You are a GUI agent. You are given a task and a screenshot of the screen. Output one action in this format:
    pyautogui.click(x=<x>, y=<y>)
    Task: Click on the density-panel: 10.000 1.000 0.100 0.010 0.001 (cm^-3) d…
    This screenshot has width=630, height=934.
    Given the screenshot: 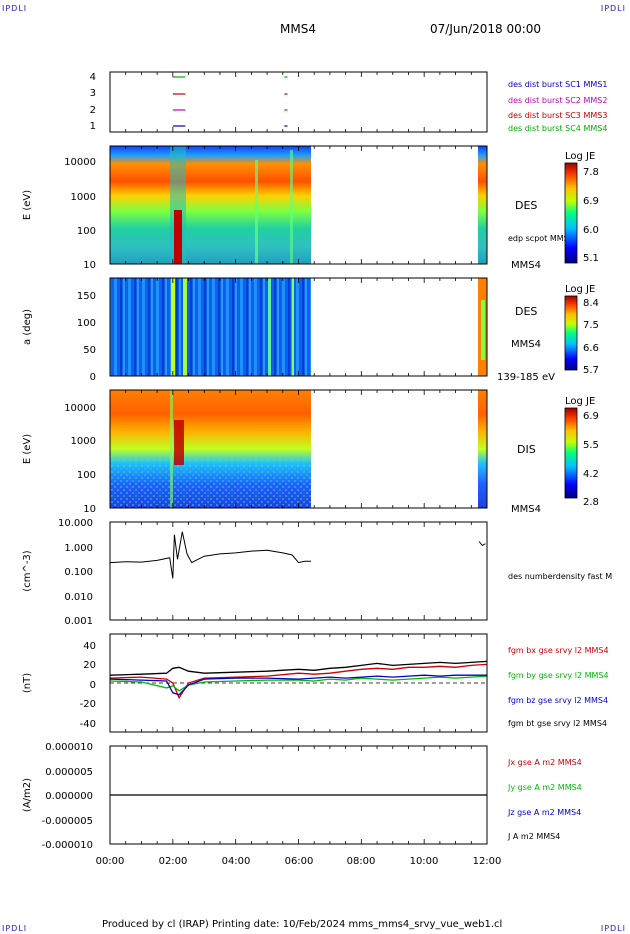 What is the action you would take?
    pyautogui.click(x=317, y=572)
    